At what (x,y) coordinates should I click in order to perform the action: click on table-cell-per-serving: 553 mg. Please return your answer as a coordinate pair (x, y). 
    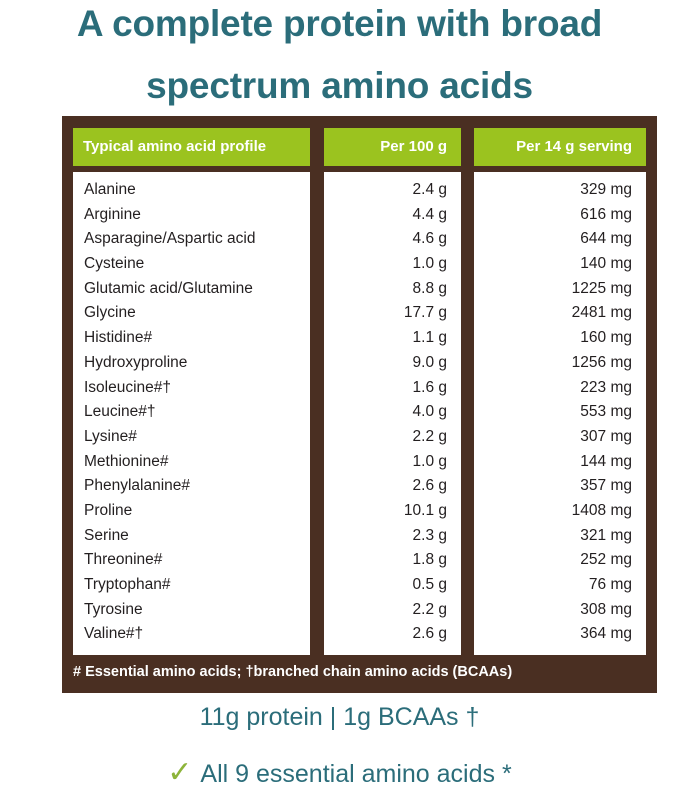
    Looking at the image, I should click on (606, 412).